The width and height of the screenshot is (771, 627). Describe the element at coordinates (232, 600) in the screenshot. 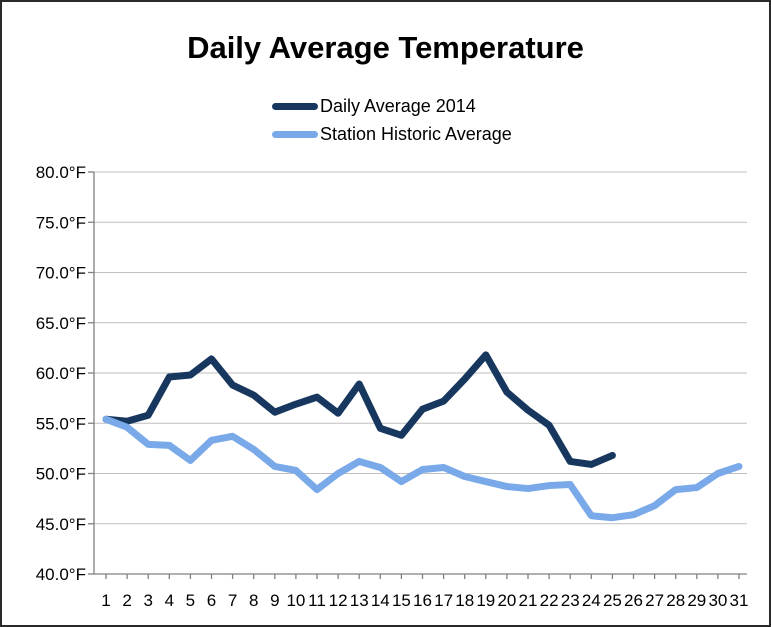

I see `x-tick-label: 7` at that location.